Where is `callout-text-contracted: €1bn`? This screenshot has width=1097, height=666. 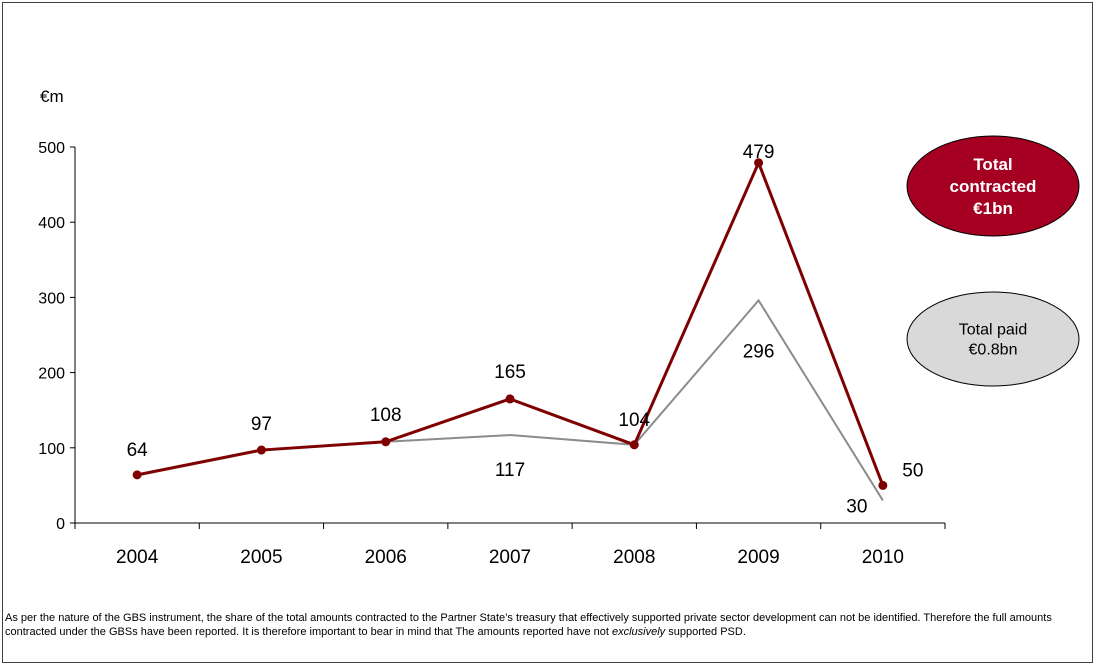 callout-text-contracted: €1bn is located at coordinates (993, 208).